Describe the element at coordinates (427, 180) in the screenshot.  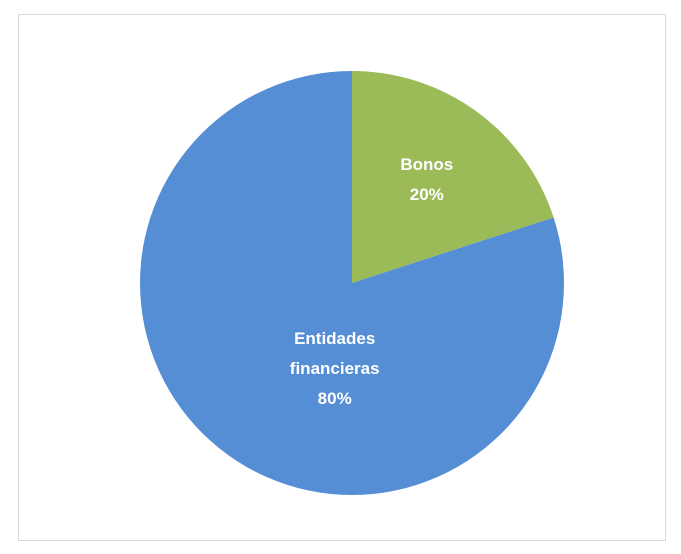
I see `data-label: Bonos 20%` at that location.